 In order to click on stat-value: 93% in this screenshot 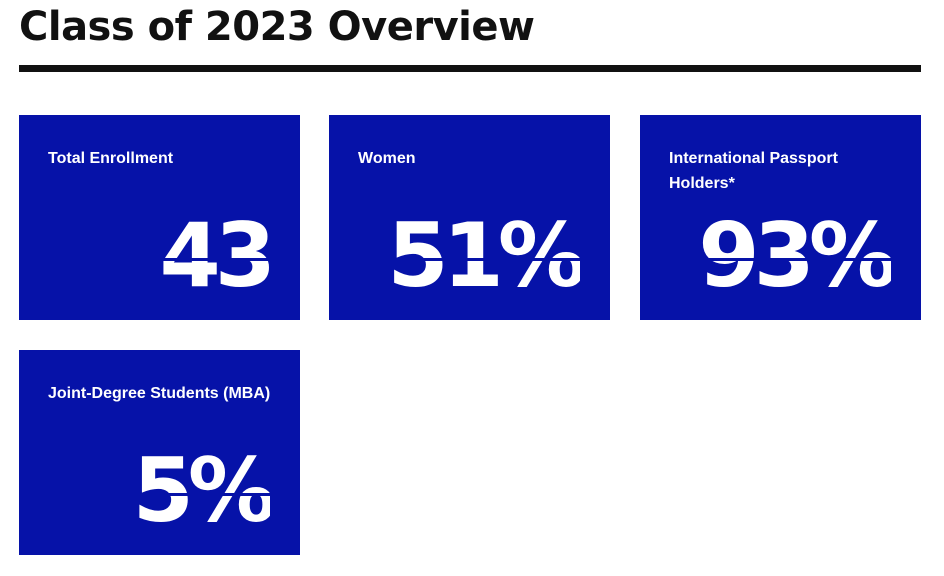, I will do `click(794, 256)`.